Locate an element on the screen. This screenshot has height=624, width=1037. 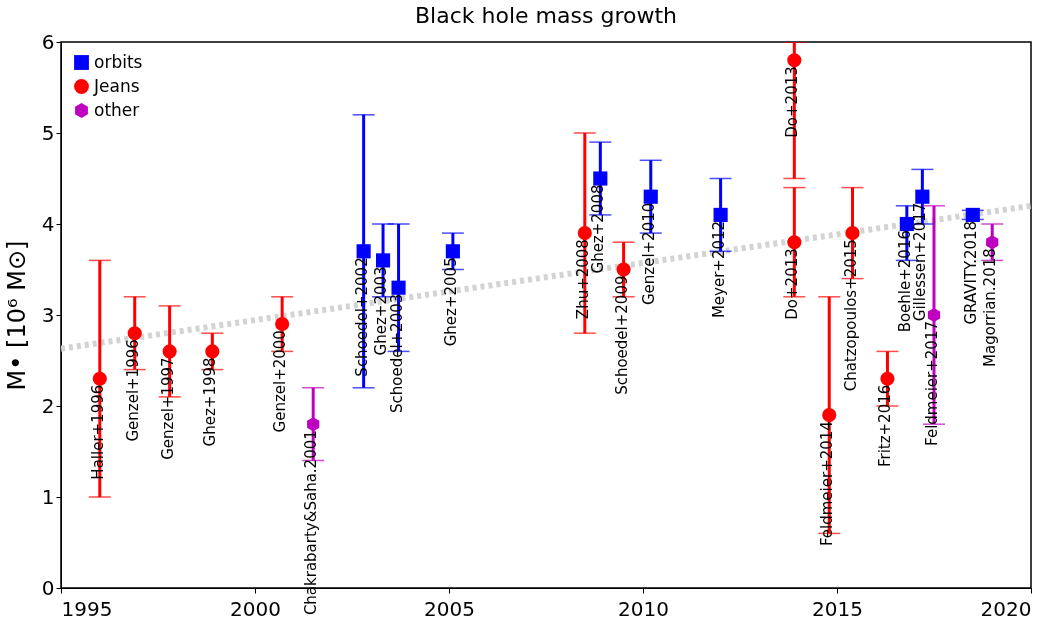
annotation: Chatzopoulos+2015 is located at coordinates (850, 315).